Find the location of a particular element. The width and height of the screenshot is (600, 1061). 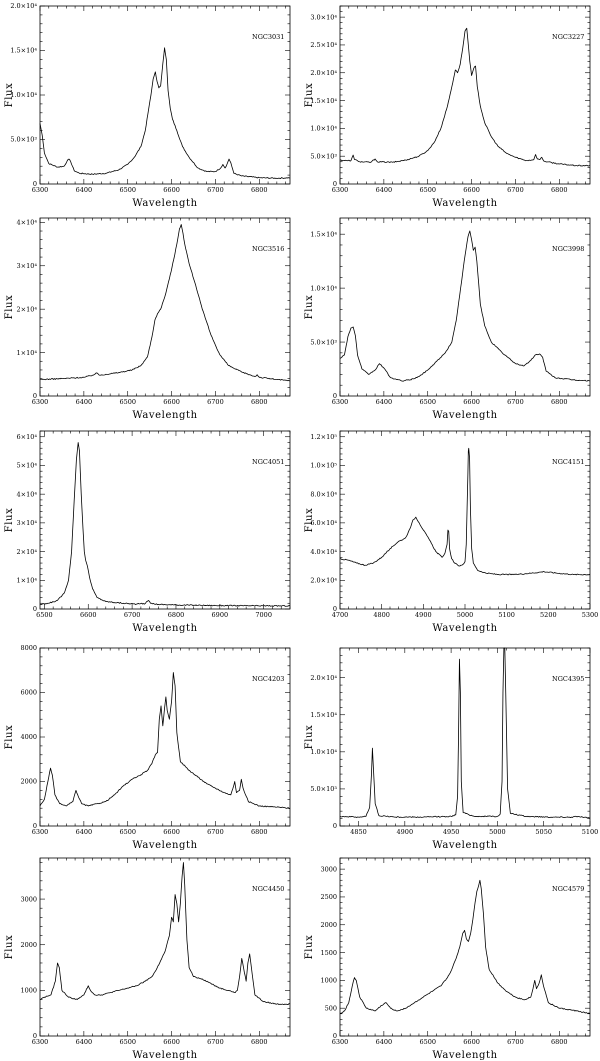

galaxy-name-label: NGC3998 is located at coordinates (568, 249).